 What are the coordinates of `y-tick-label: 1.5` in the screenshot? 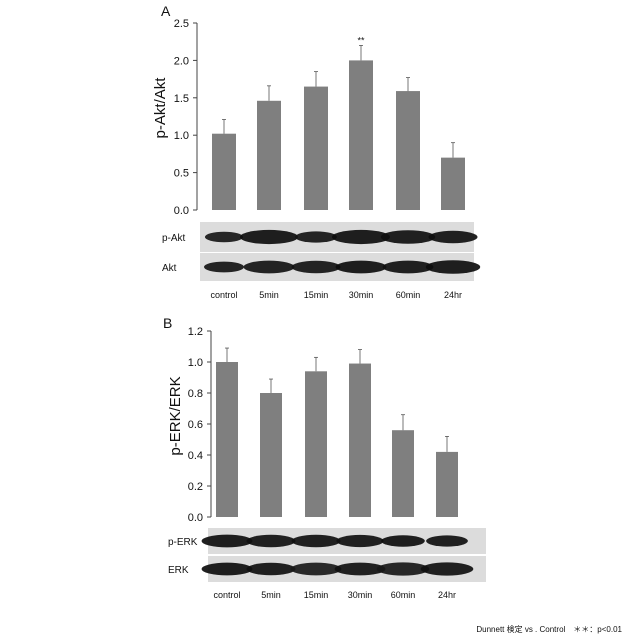 It's located at (181, 99).